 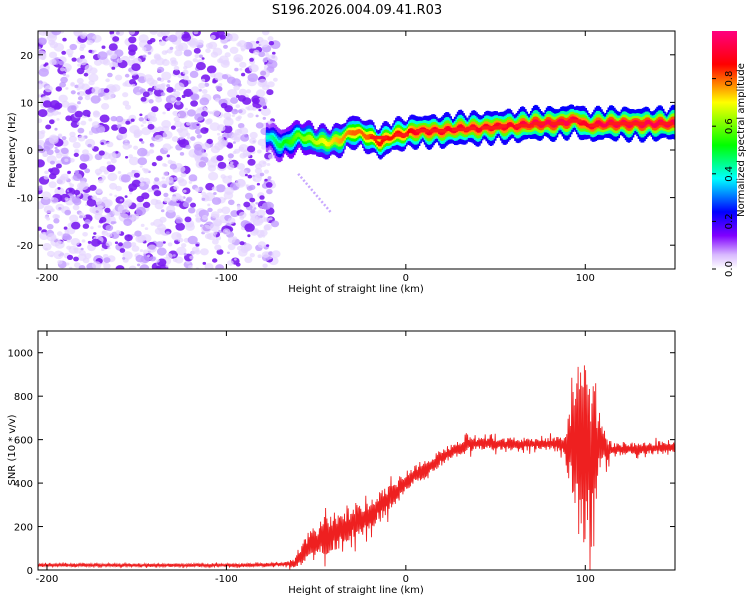 What do you see at coordinates (585, 579) in the screenshot?
I see `x-tick-label: 100` at bounding box center [585, 579].